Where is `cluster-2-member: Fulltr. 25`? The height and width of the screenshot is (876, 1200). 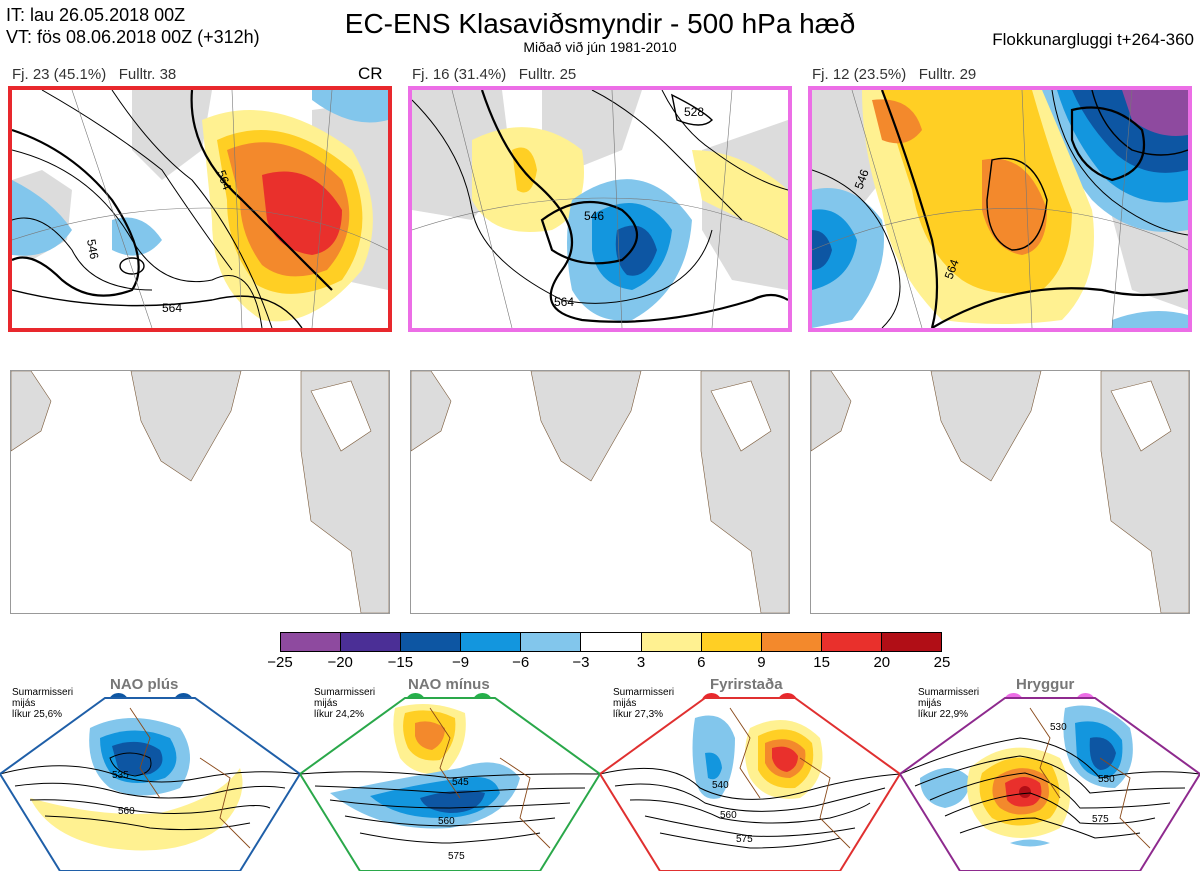
cluster-2-member: Fulltr. 25 is located at coordinates (547, 74).